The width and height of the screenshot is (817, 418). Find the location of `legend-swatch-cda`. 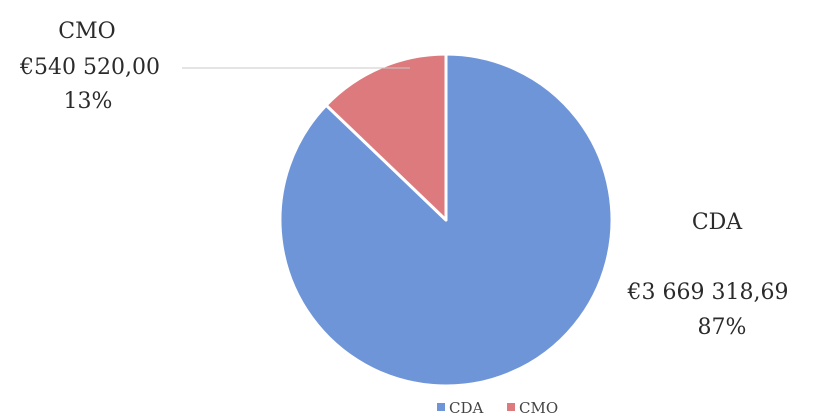

legend-swatch-cda is located at coordinates (441, 407).